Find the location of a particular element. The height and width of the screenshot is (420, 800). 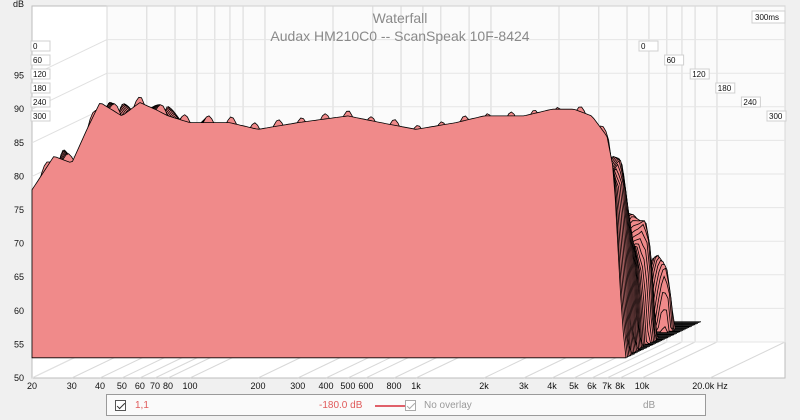

x-tick-label: 800 is located at coordinates (394, 386).